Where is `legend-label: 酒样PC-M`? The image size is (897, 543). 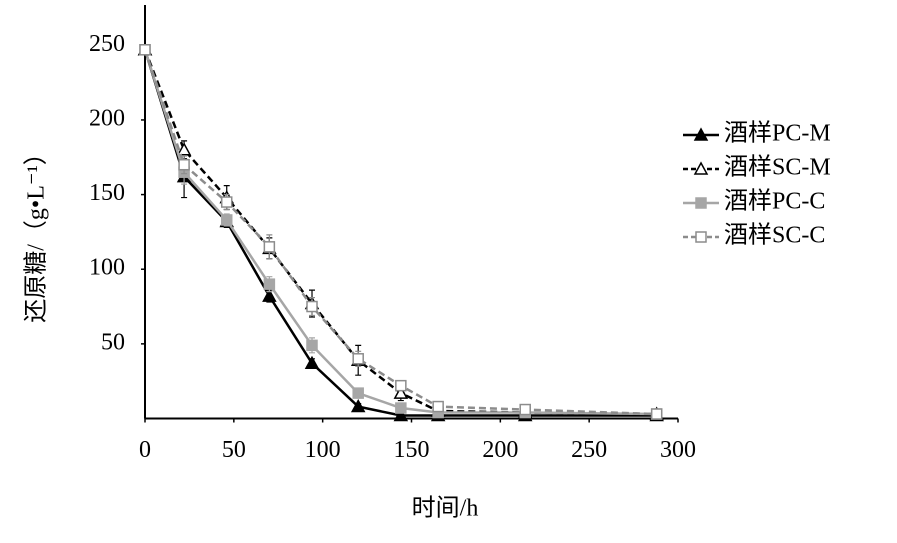 legend-label: 酒样PC-M is located at coordinates (777, 133).